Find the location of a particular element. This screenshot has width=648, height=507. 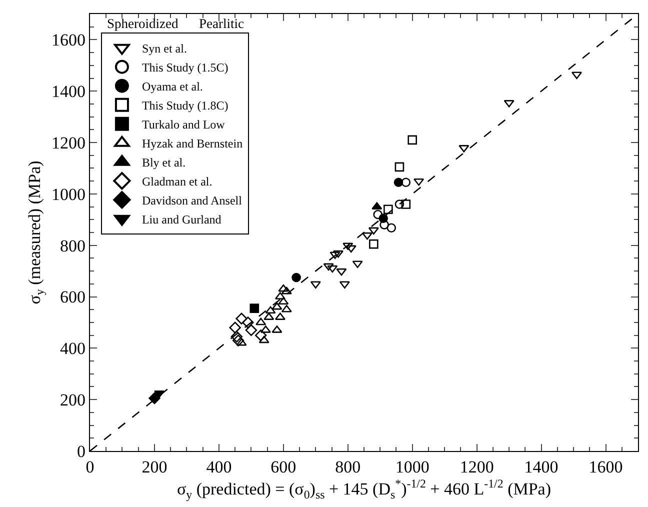

x-tick-label: 200 is located at coordinates (155, 467).